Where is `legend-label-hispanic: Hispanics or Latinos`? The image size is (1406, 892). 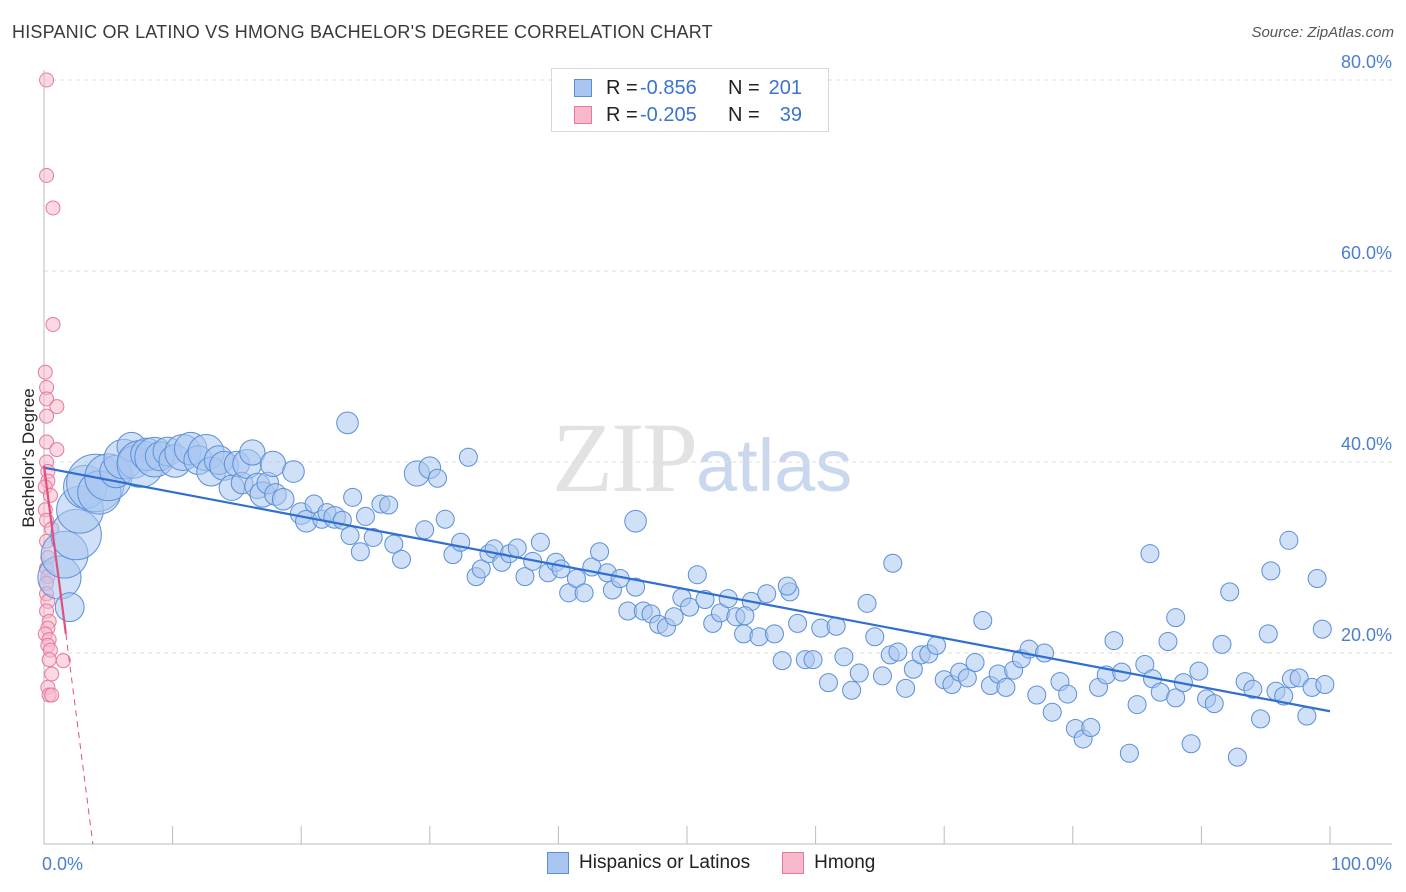
legend-label-hispanic: Hispanics or Latinos is located at coordinates (665, 862).